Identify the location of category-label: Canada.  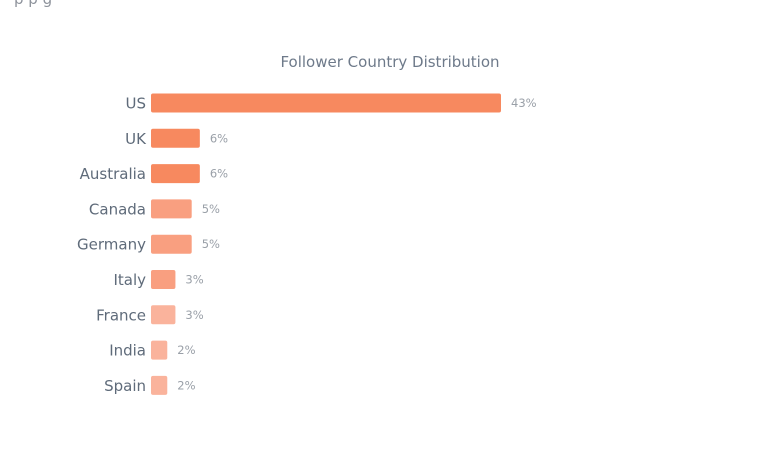
(117, 209).